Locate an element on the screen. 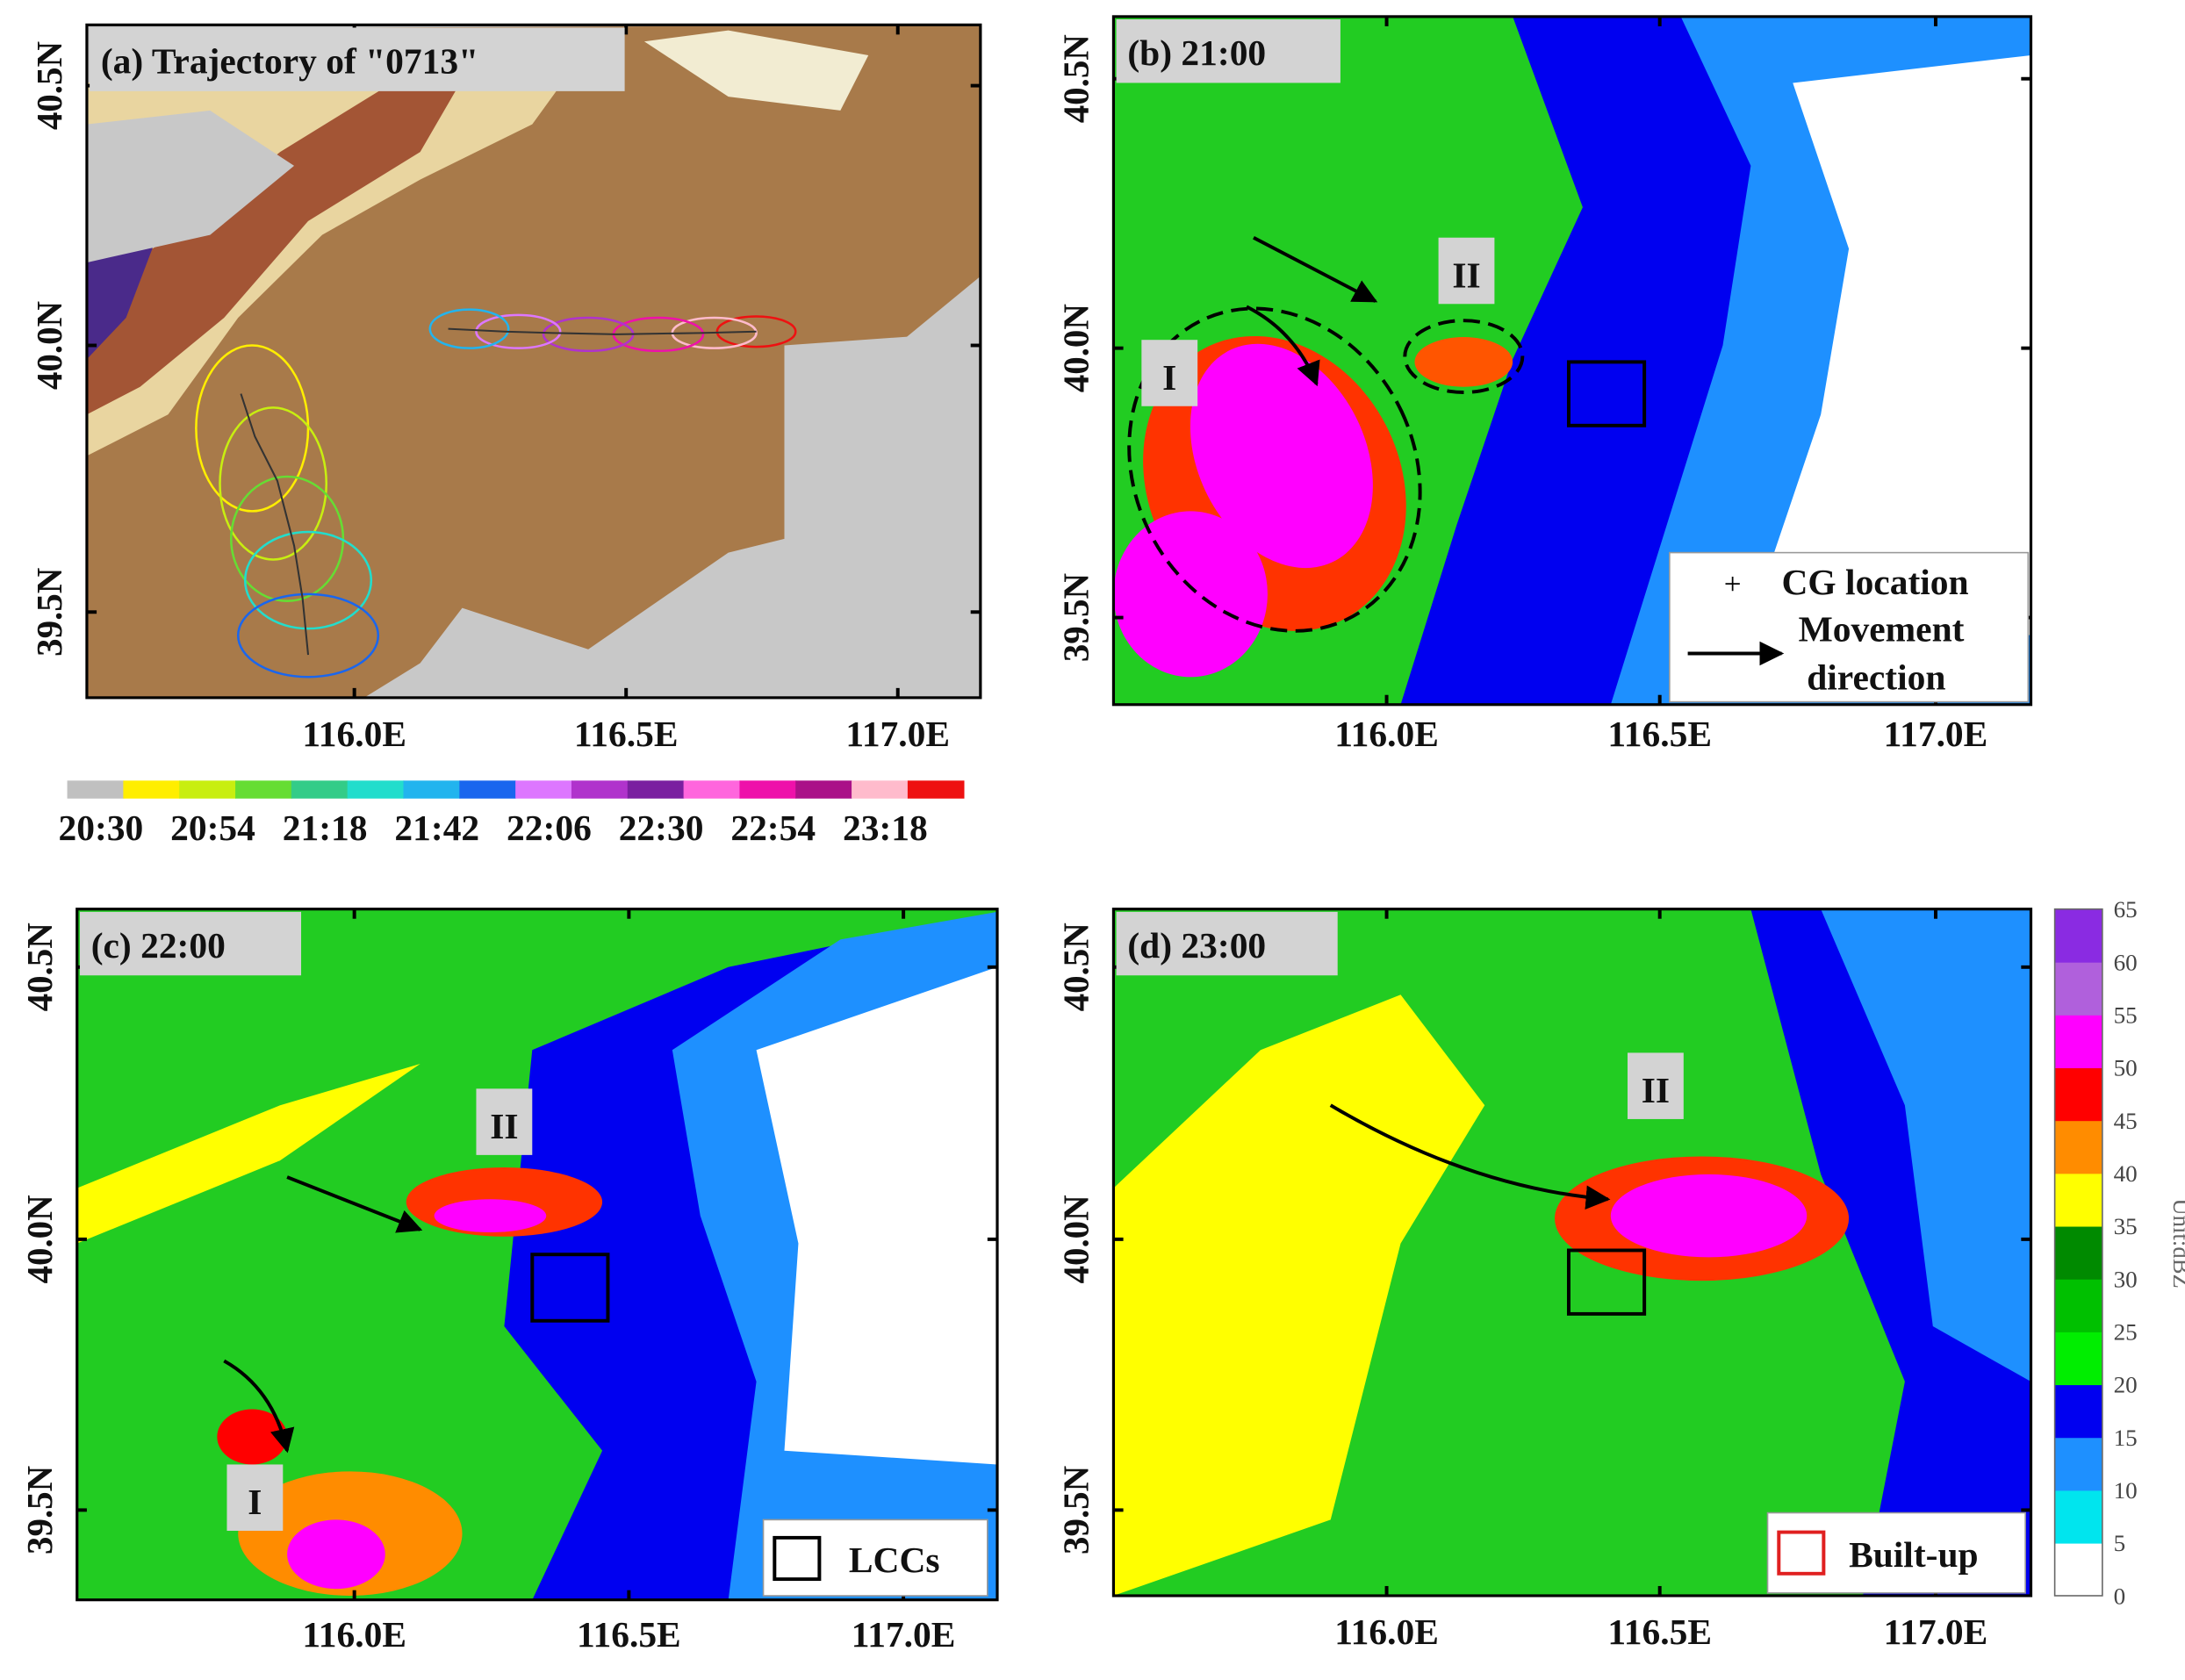  colorbar-label: 22:06 is located at coordinates (550, 828).